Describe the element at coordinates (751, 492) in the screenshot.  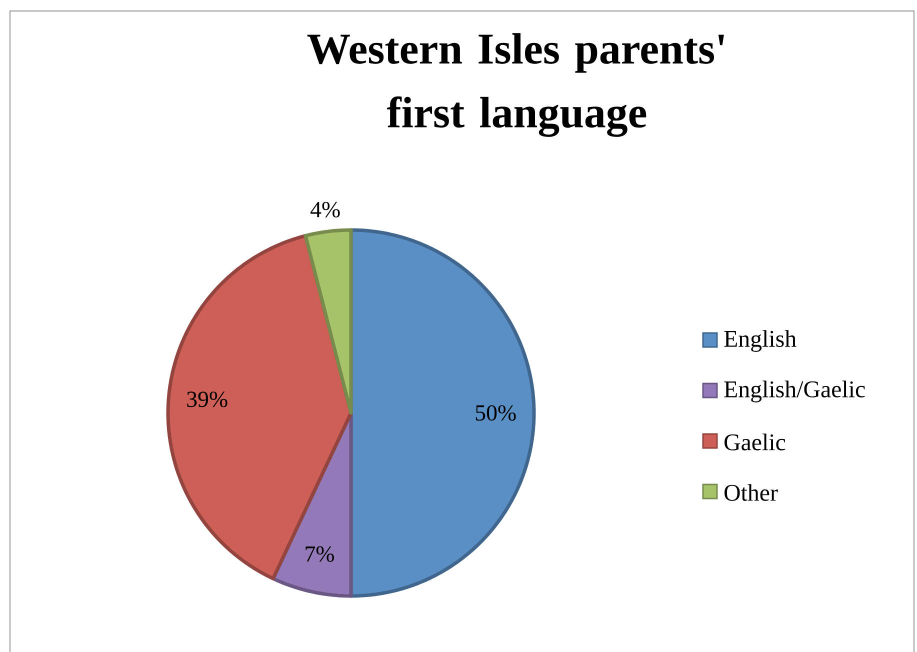
I see `legend-label: Other` at that location.